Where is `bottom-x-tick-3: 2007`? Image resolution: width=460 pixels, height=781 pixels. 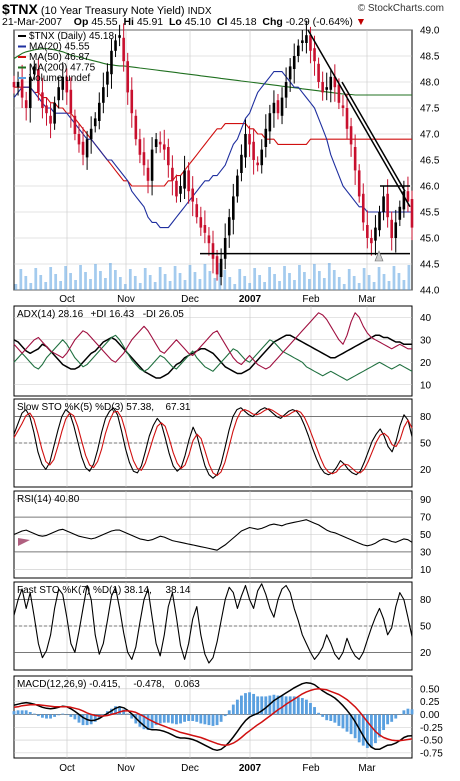 bottom-x-tick-3: 2007 is located at coordinates (250, 768).